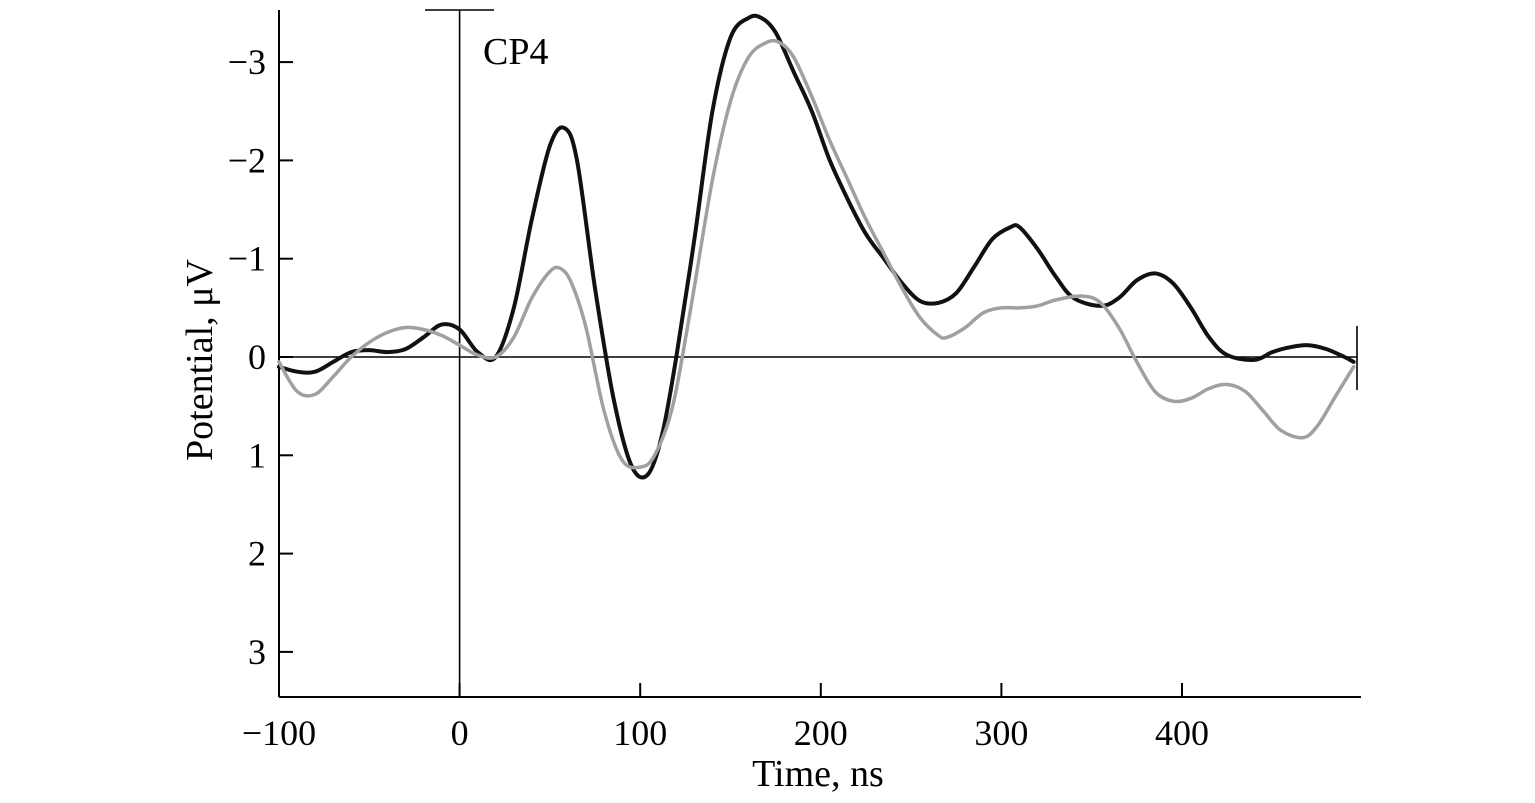  Describe the element at coordinates (257, 357) in the screenshot. I see `y-tick-label: 0` at that location.